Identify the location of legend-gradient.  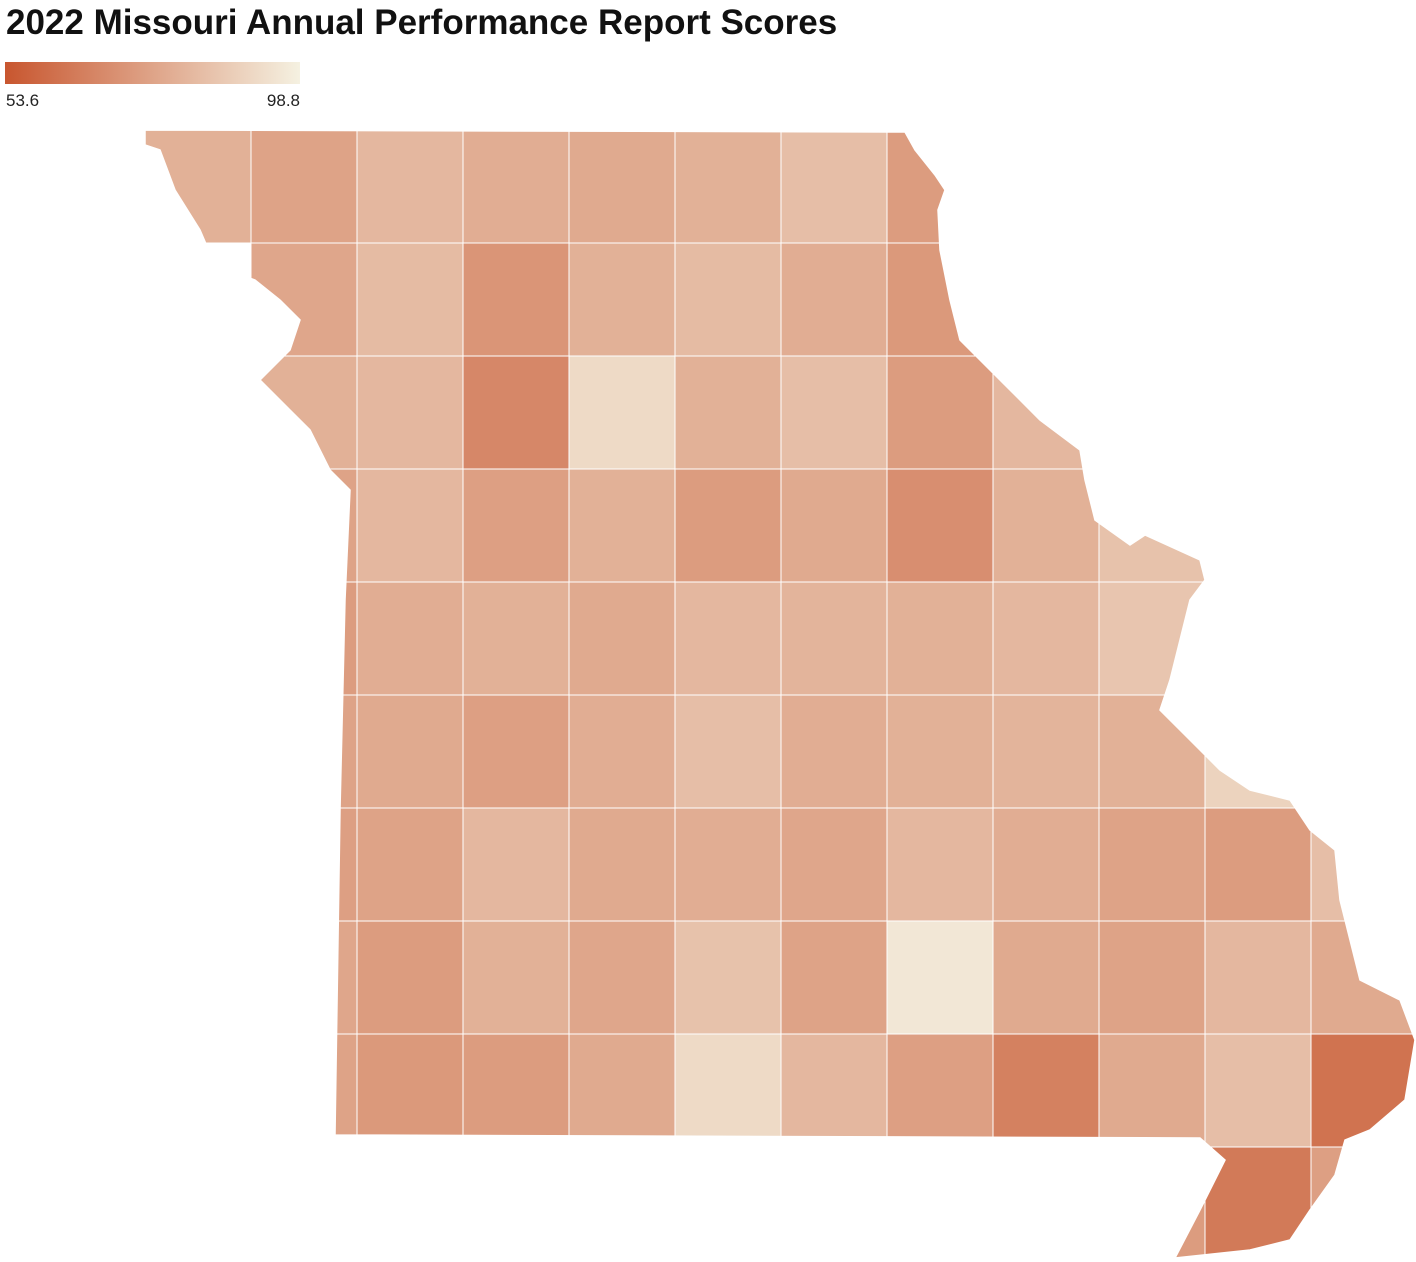
(152, 73).